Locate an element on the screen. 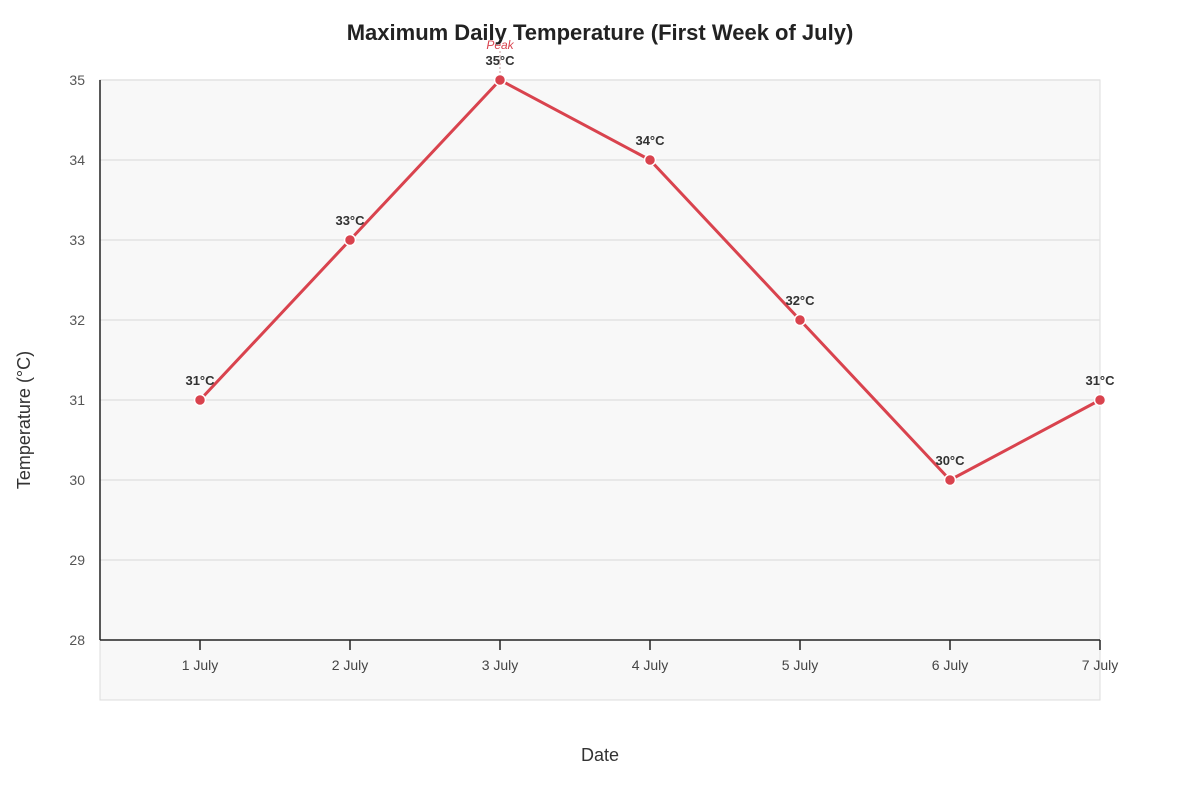 Image resolution: width=1200 pixels, height=800 pixels. y-tick-label: 33 is located at coordinates (77, 240).